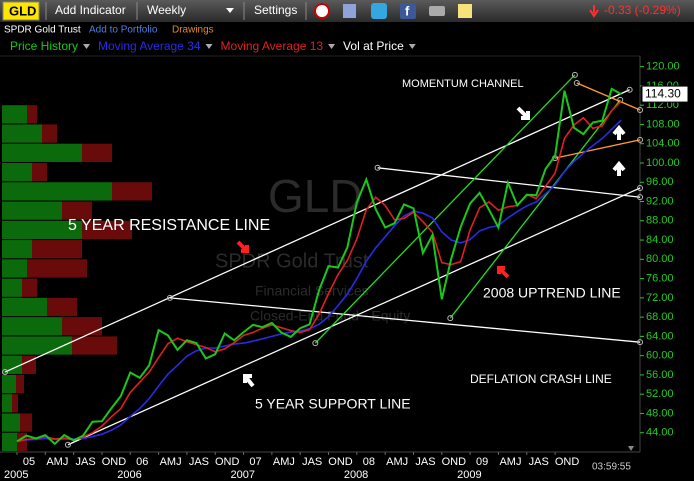 This screenshot has height=481, width=694. What do you see at coordinates (142, 462) in the screenshot?
I see `x-tick-label: 06` at bounding box center [142, 462].